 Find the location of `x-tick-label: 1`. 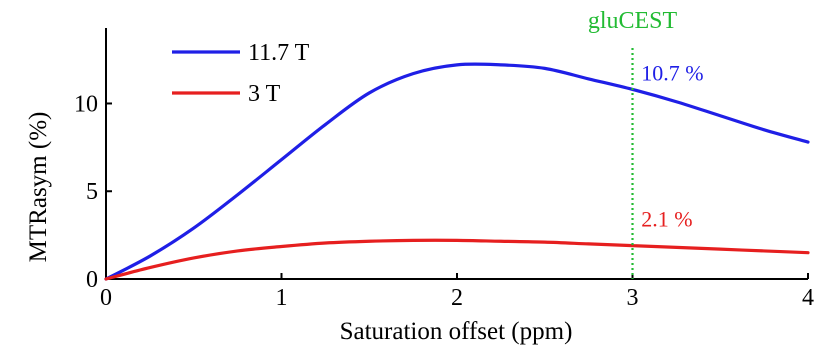

x-tick-label: 1 is located at coordinates (282, 298).